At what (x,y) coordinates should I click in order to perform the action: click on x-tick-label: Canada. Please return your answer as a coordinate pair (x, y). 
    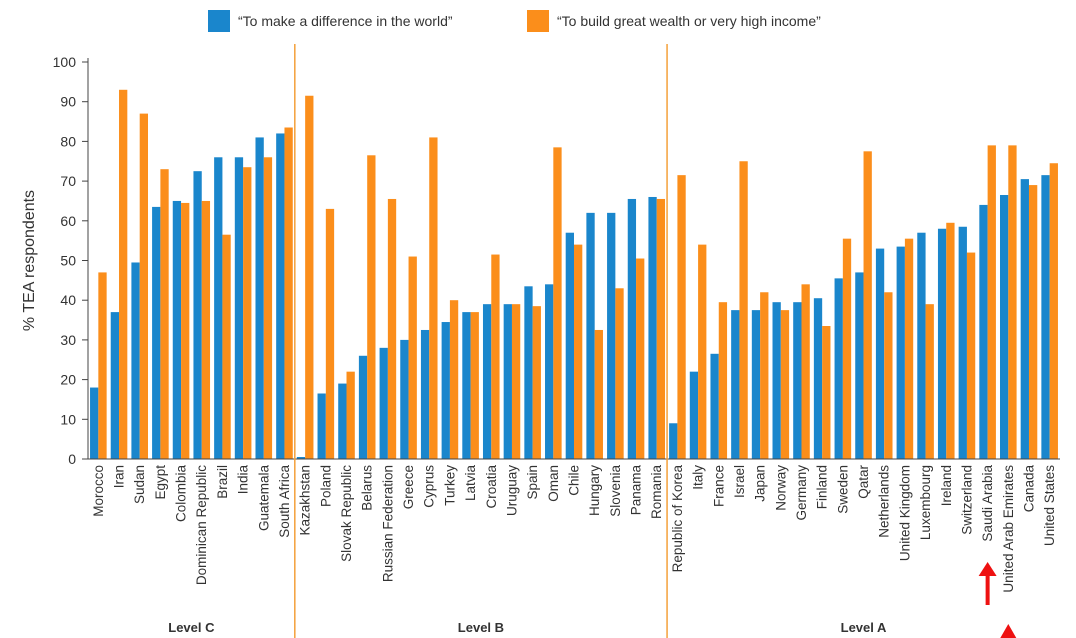
    Looking at the image, I should click on (1028, 489).